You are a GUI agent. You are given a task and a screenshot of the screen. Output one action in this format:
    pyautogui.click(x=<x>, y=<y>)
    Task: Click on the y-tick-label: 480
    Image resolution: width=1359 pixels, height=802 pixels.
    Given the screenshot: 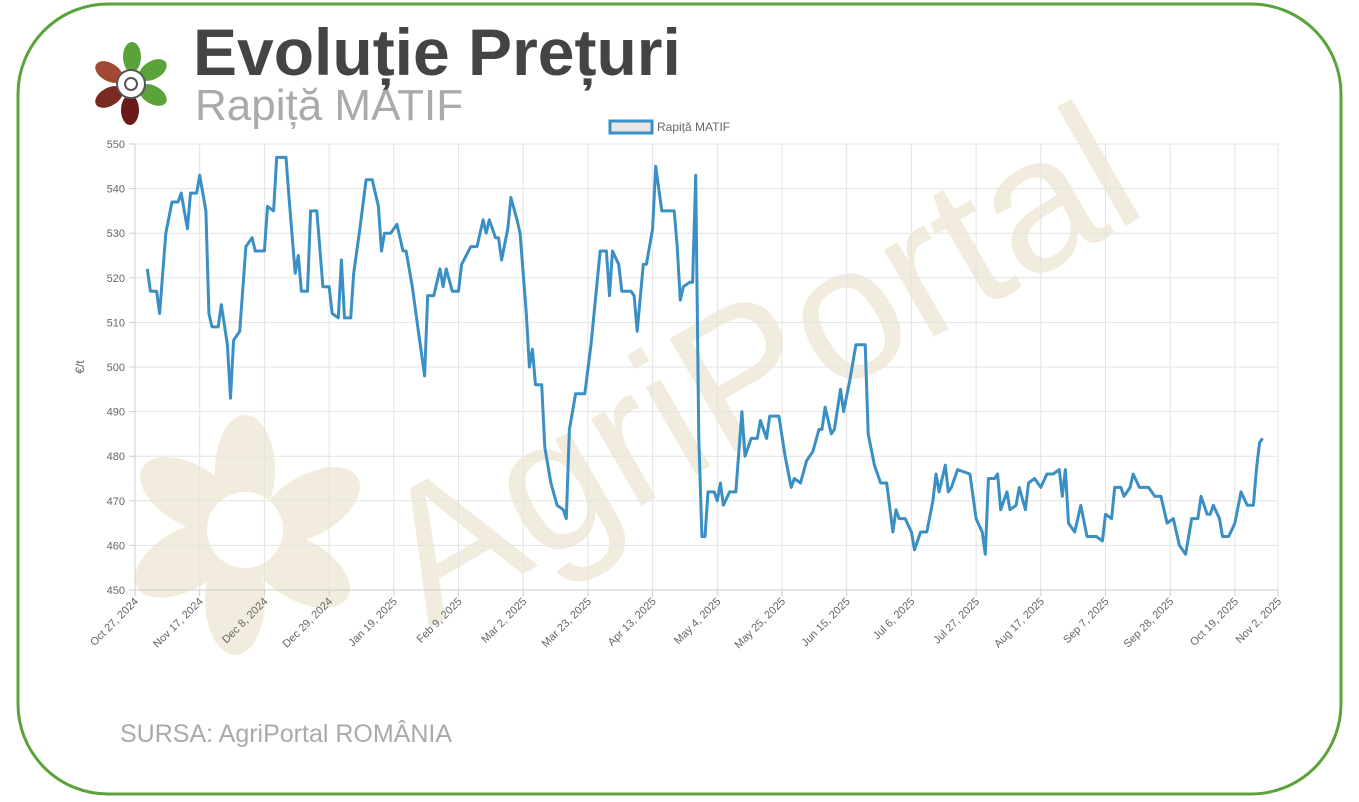 What is the action you would take?
    pyautogui.click(x=116, y=457)
    